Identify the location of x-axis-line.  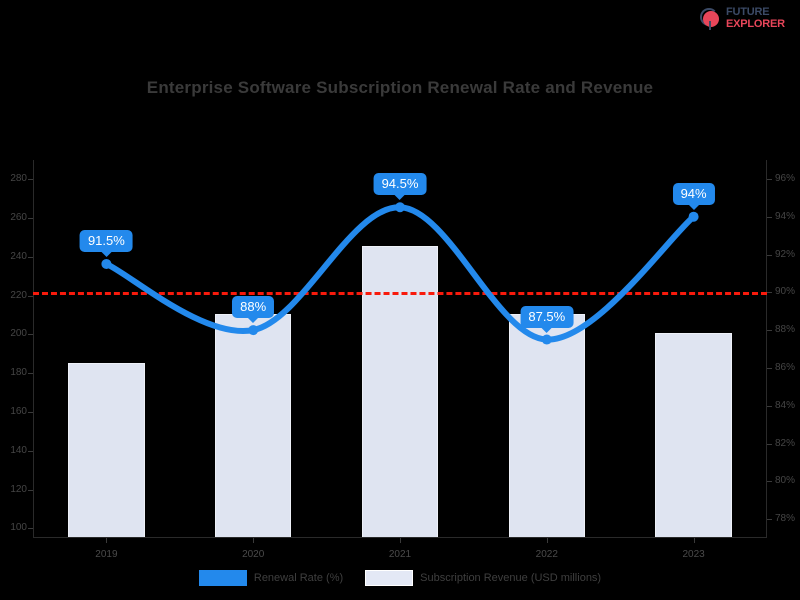
(400, 537).